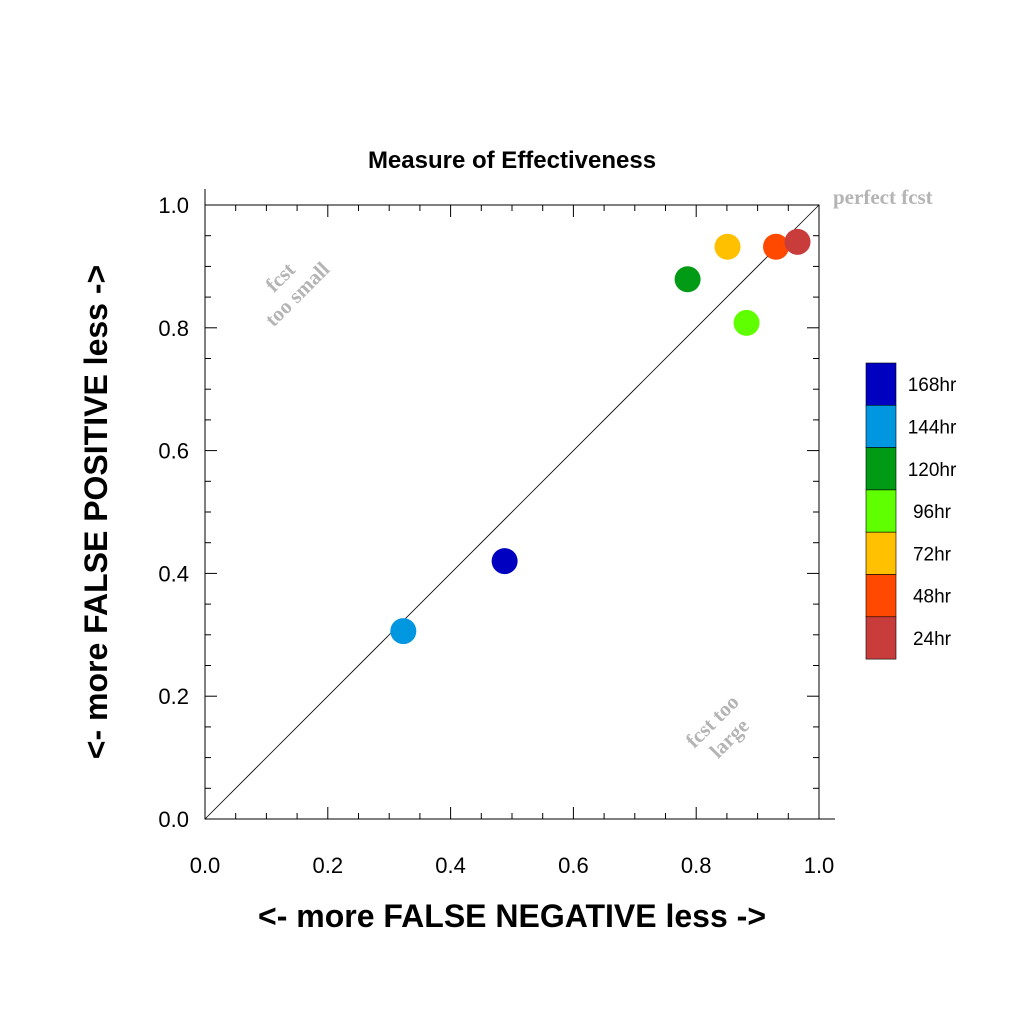 The image size is (1024, 1024). What do you see at coordinates (173, 205) in the screenshot?
I see `y-tick-label: 1.0` at bounding box center [173, 205].